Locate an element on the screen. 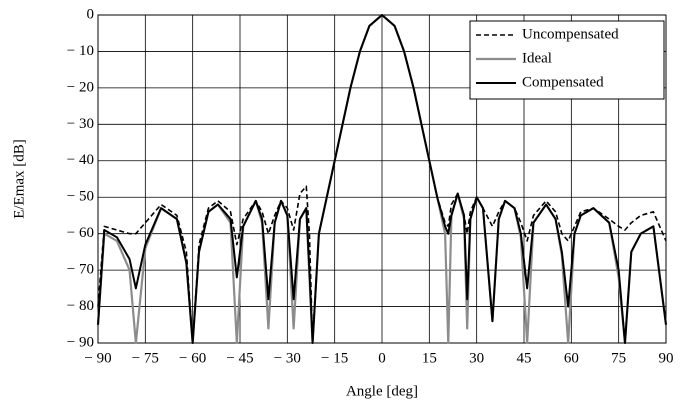  x-tick-label: − 90 is located at coordinates (97, 358).